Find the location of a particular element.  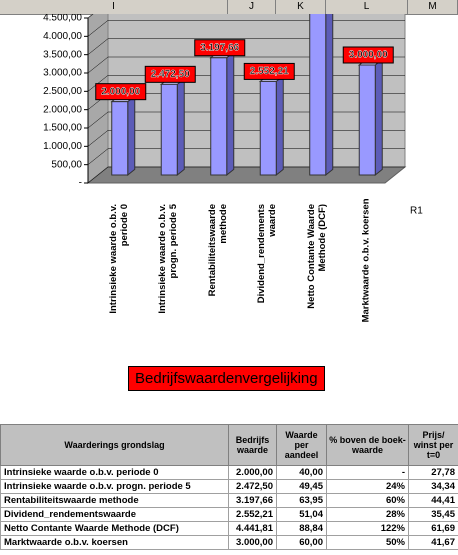

chart-title: Bedrijfswaardenvergelijking is located at coordinates (226, 378).